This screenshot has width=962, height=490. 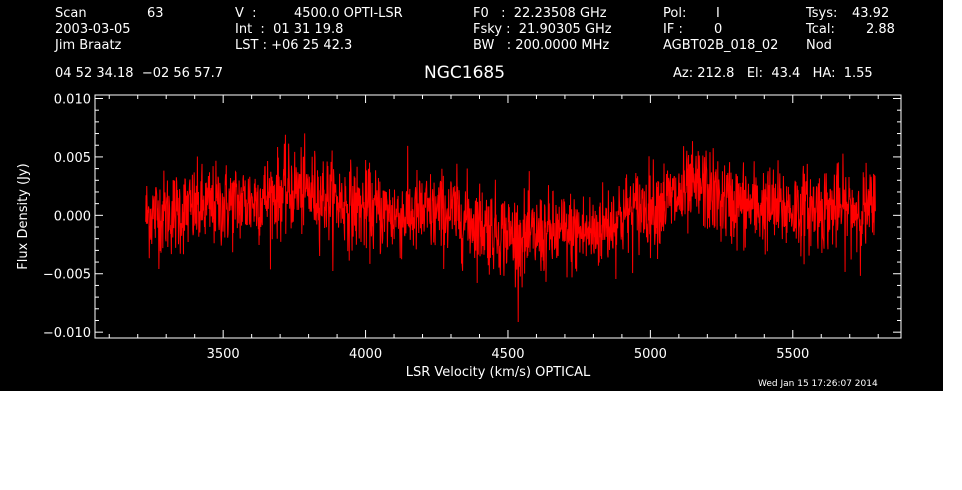 What do you see at coordinates (880, 29) in the screenshot?
I see `tcal-value: 2.88` at bounding box center [880, 29].